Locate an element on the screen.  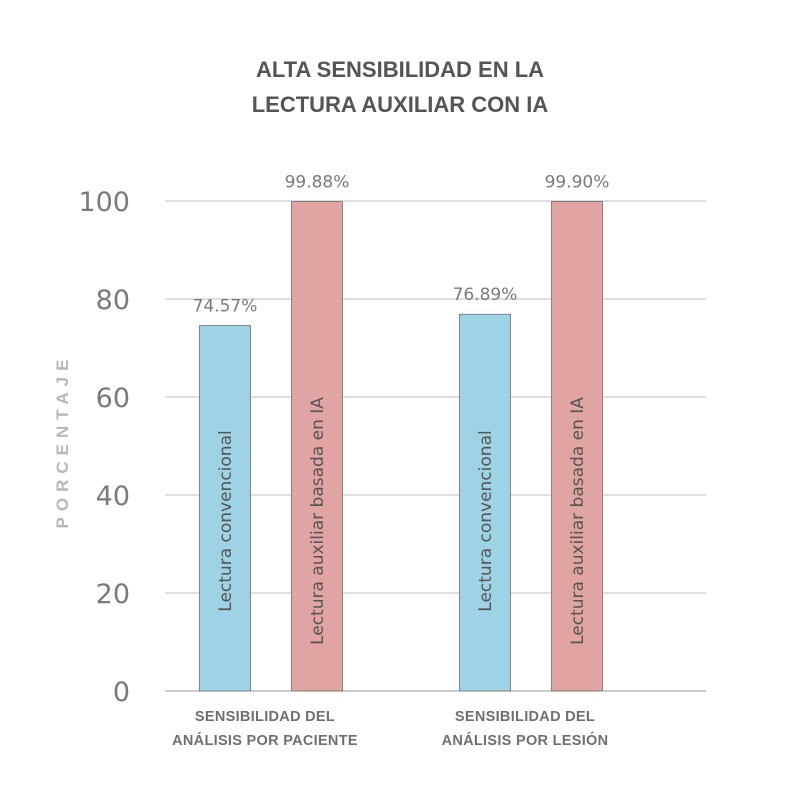
category-label: ANÁLISIS POR PACIENTE is located at coordinates (265, 740).